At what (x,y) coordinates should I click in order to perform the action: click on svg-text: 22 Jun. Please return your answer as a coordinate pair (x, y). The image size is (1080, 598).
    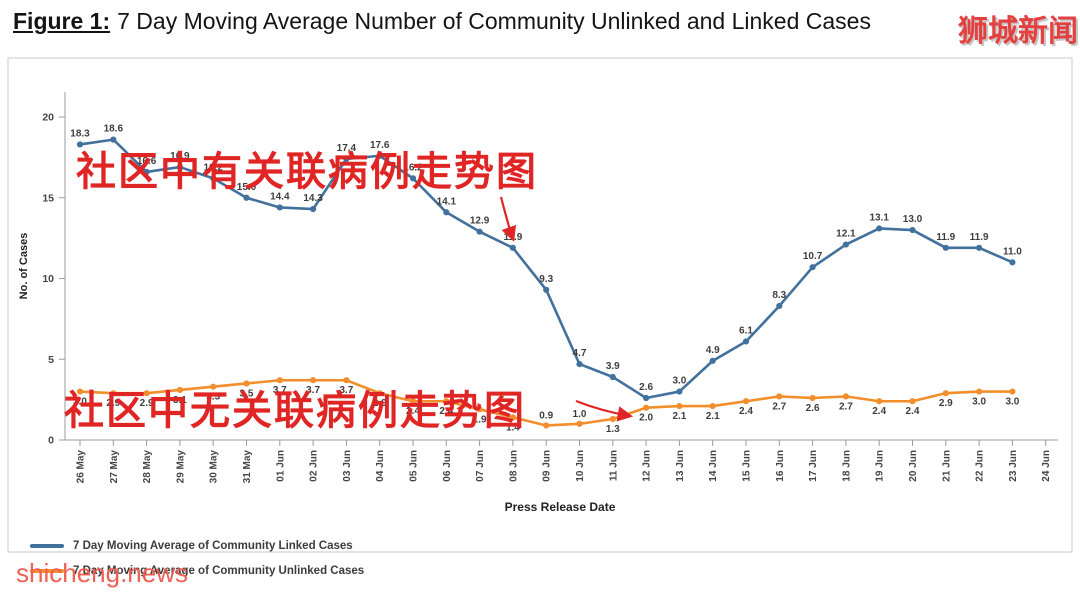
    Looking at the image, I should click on (980, 466).